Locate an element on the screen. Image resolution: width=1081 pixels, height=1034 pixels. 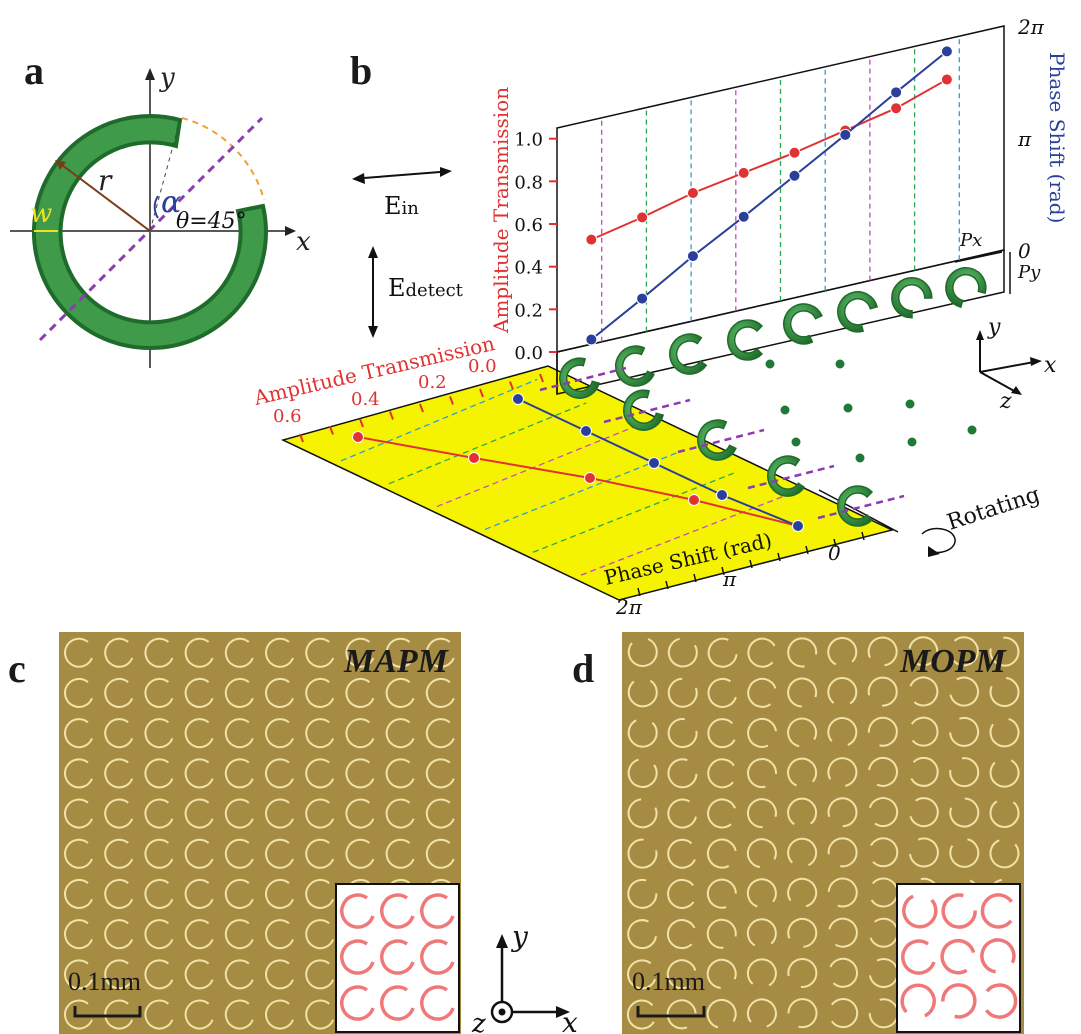
a-x-label: x is located at coordinates (303, 242).